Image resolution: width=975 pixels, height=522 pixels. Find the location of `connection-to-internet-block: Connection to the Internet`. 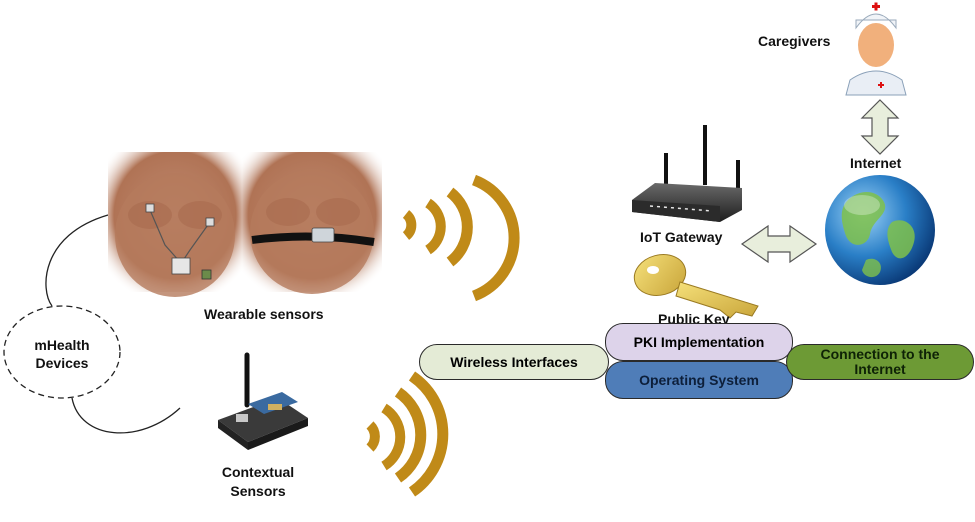

connection-to-internet-block: Connection to the Internet is located at coordinates (880, 362).